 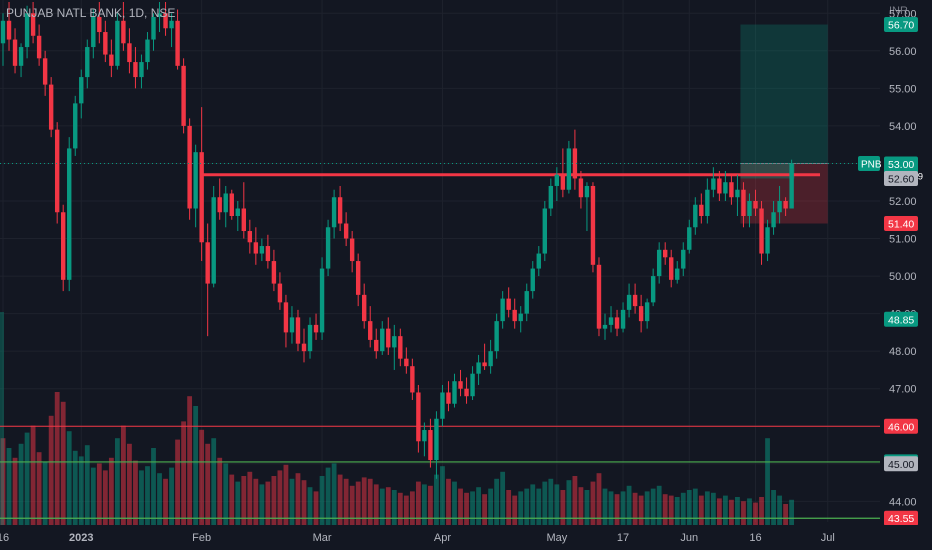 I want to click on time-axis, so click(x=466, y=537).